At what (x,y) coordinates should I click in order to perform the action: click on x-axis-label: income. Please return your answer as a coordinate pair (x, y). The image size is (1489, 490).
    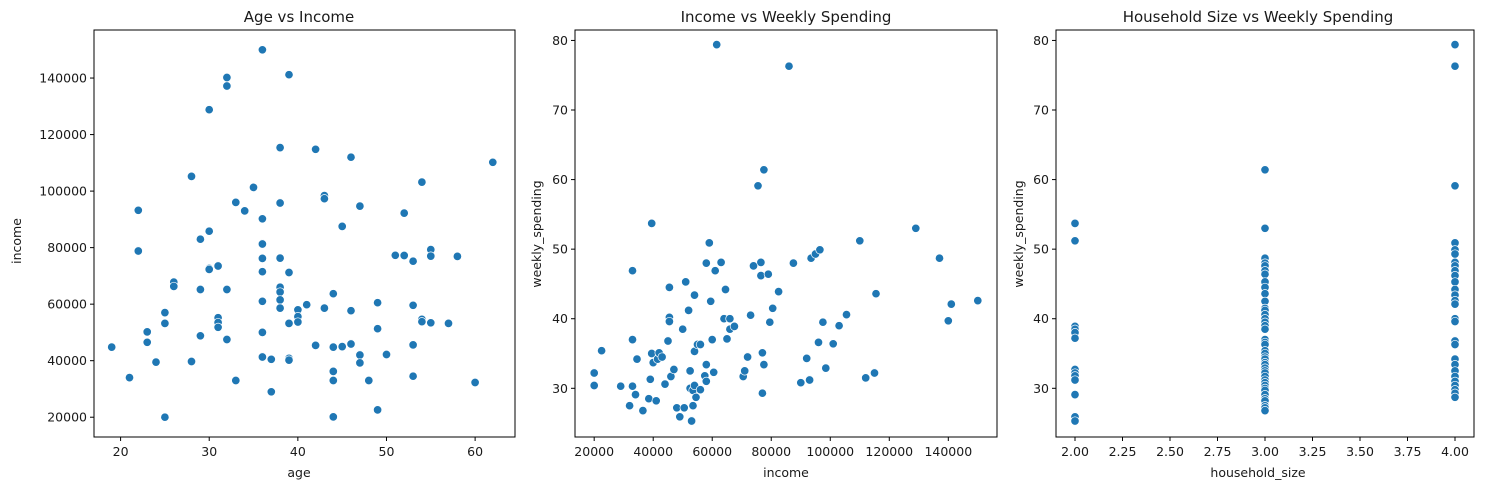
    Looking at the image, I should click on (786, 472).